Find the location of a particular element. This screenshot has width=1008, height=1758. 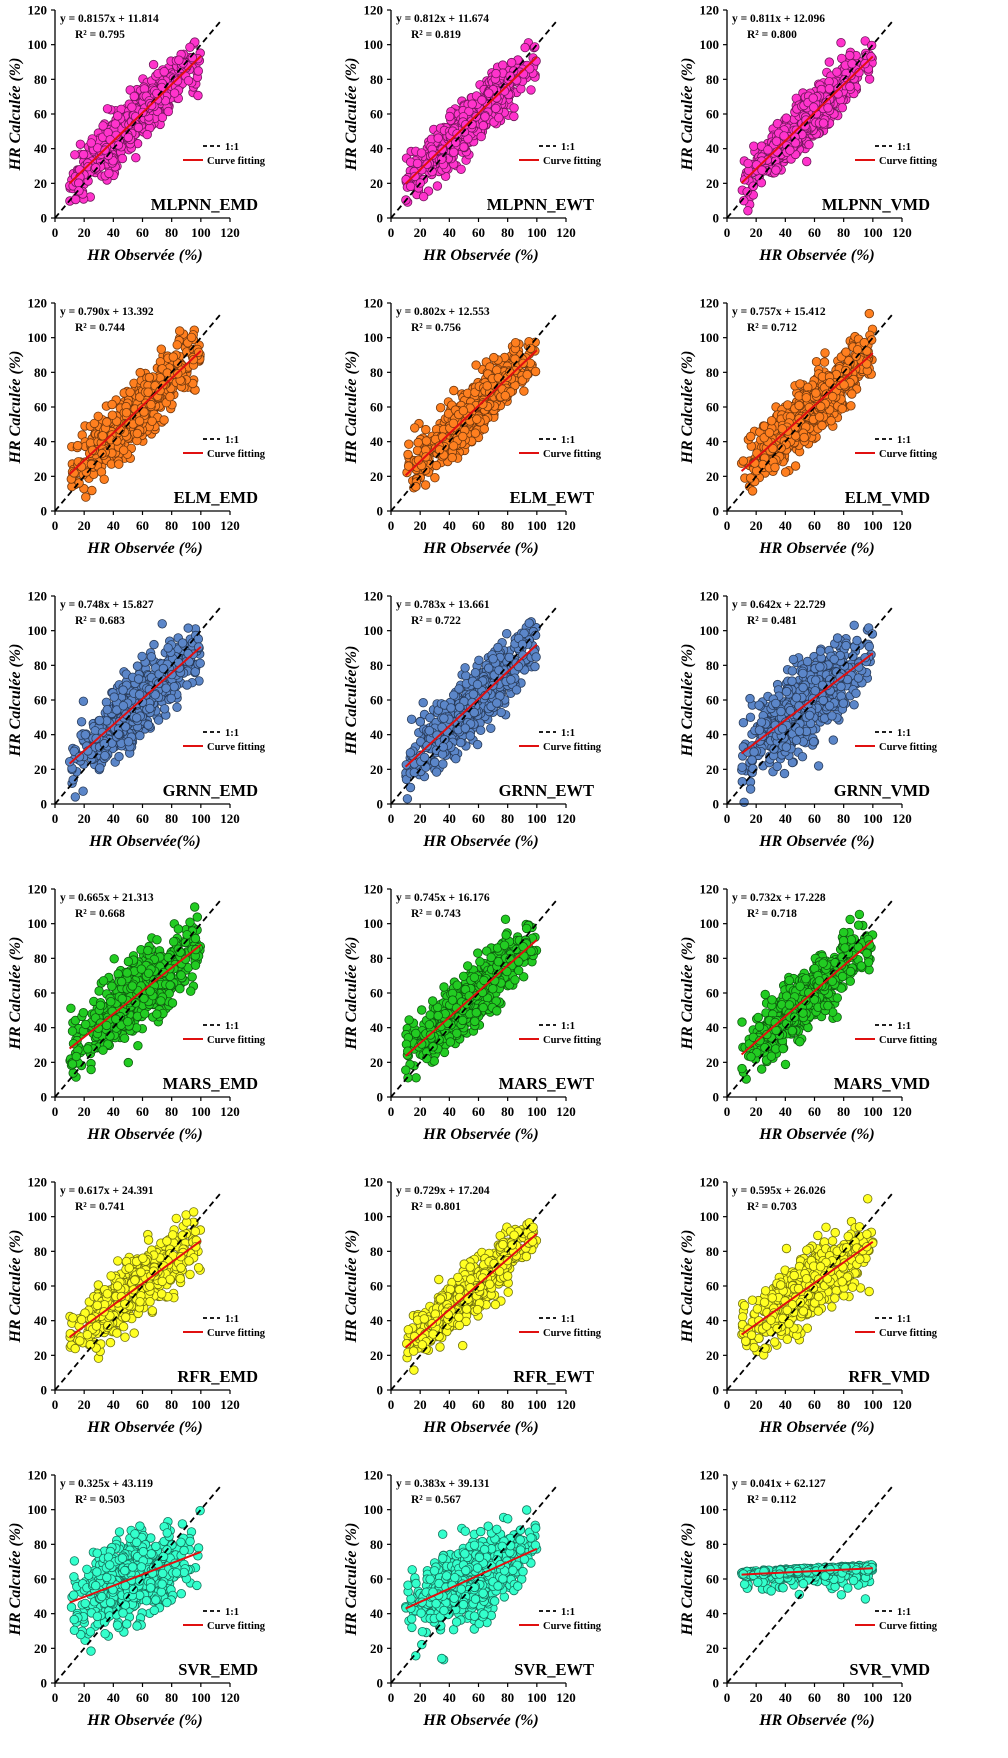

r-squared-label: R² = 0.819 is located at coordinates (436, 35).